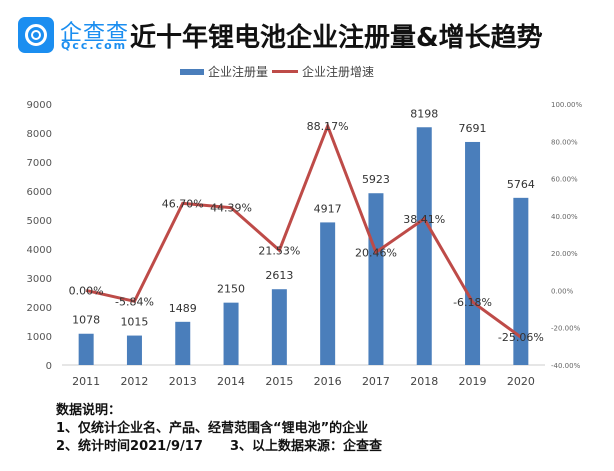  I want to click on x-tick-label: 2013, so click(183, 381).